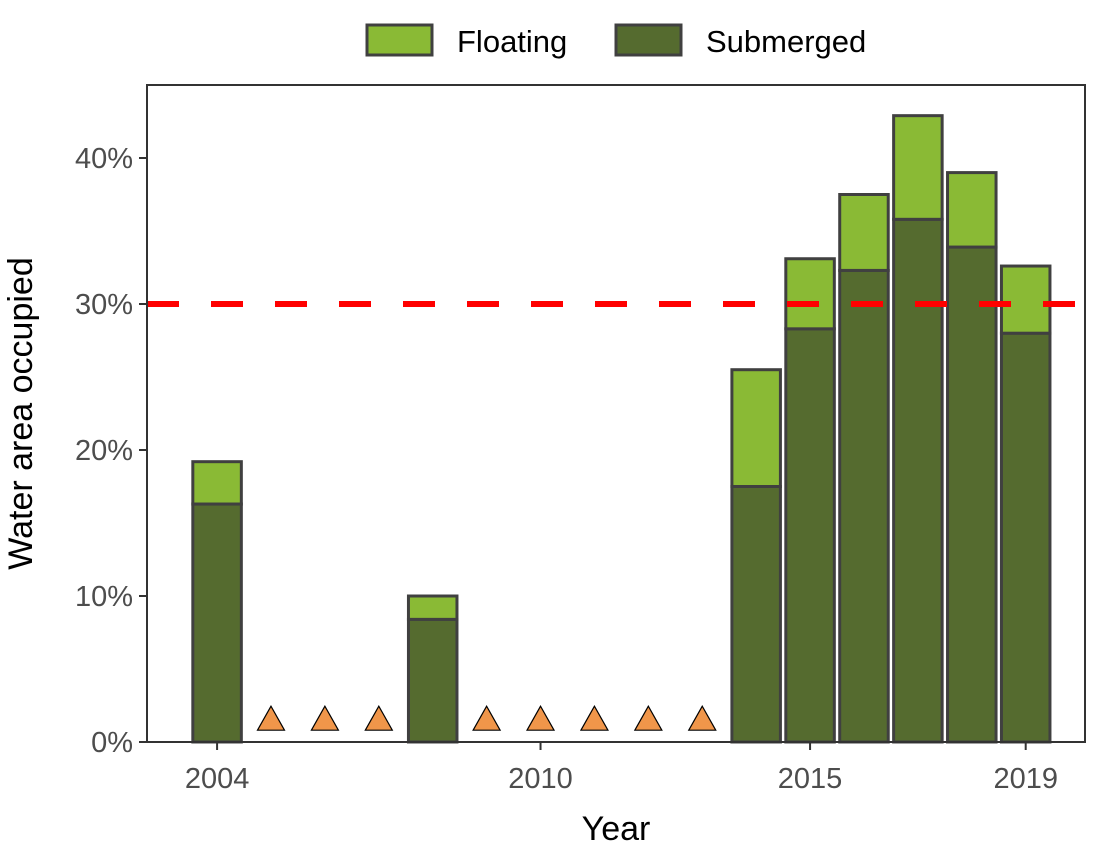 This screenshot has height=850, width=1098. Describe the element at coordinates (432, 680) in the screenshot. I see `bar-submerged-2008` at that location.